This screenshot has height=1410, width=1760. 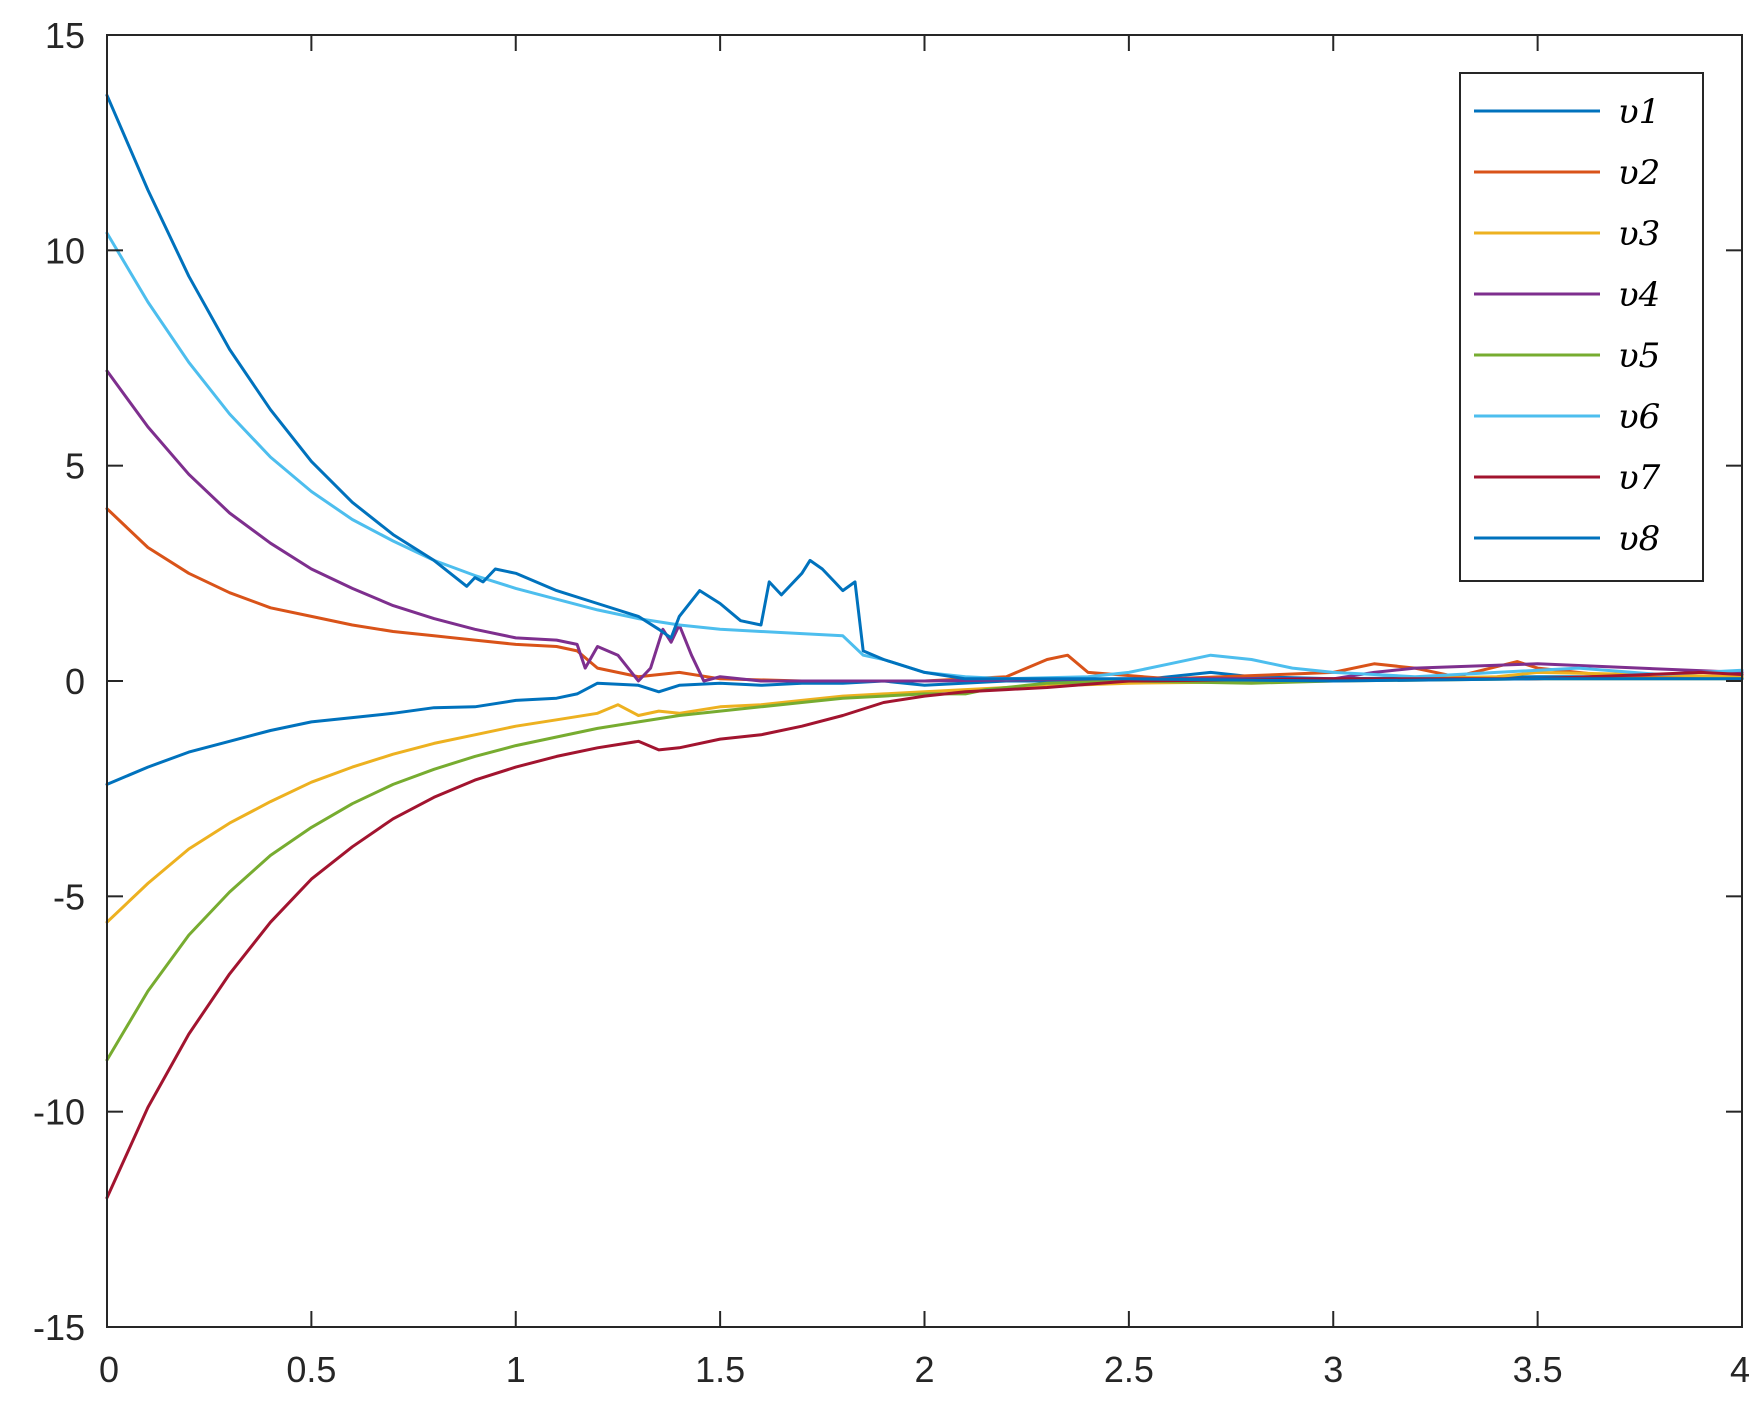 I want to click on x-tick-label: 4, so click(x=1740, y=1369).